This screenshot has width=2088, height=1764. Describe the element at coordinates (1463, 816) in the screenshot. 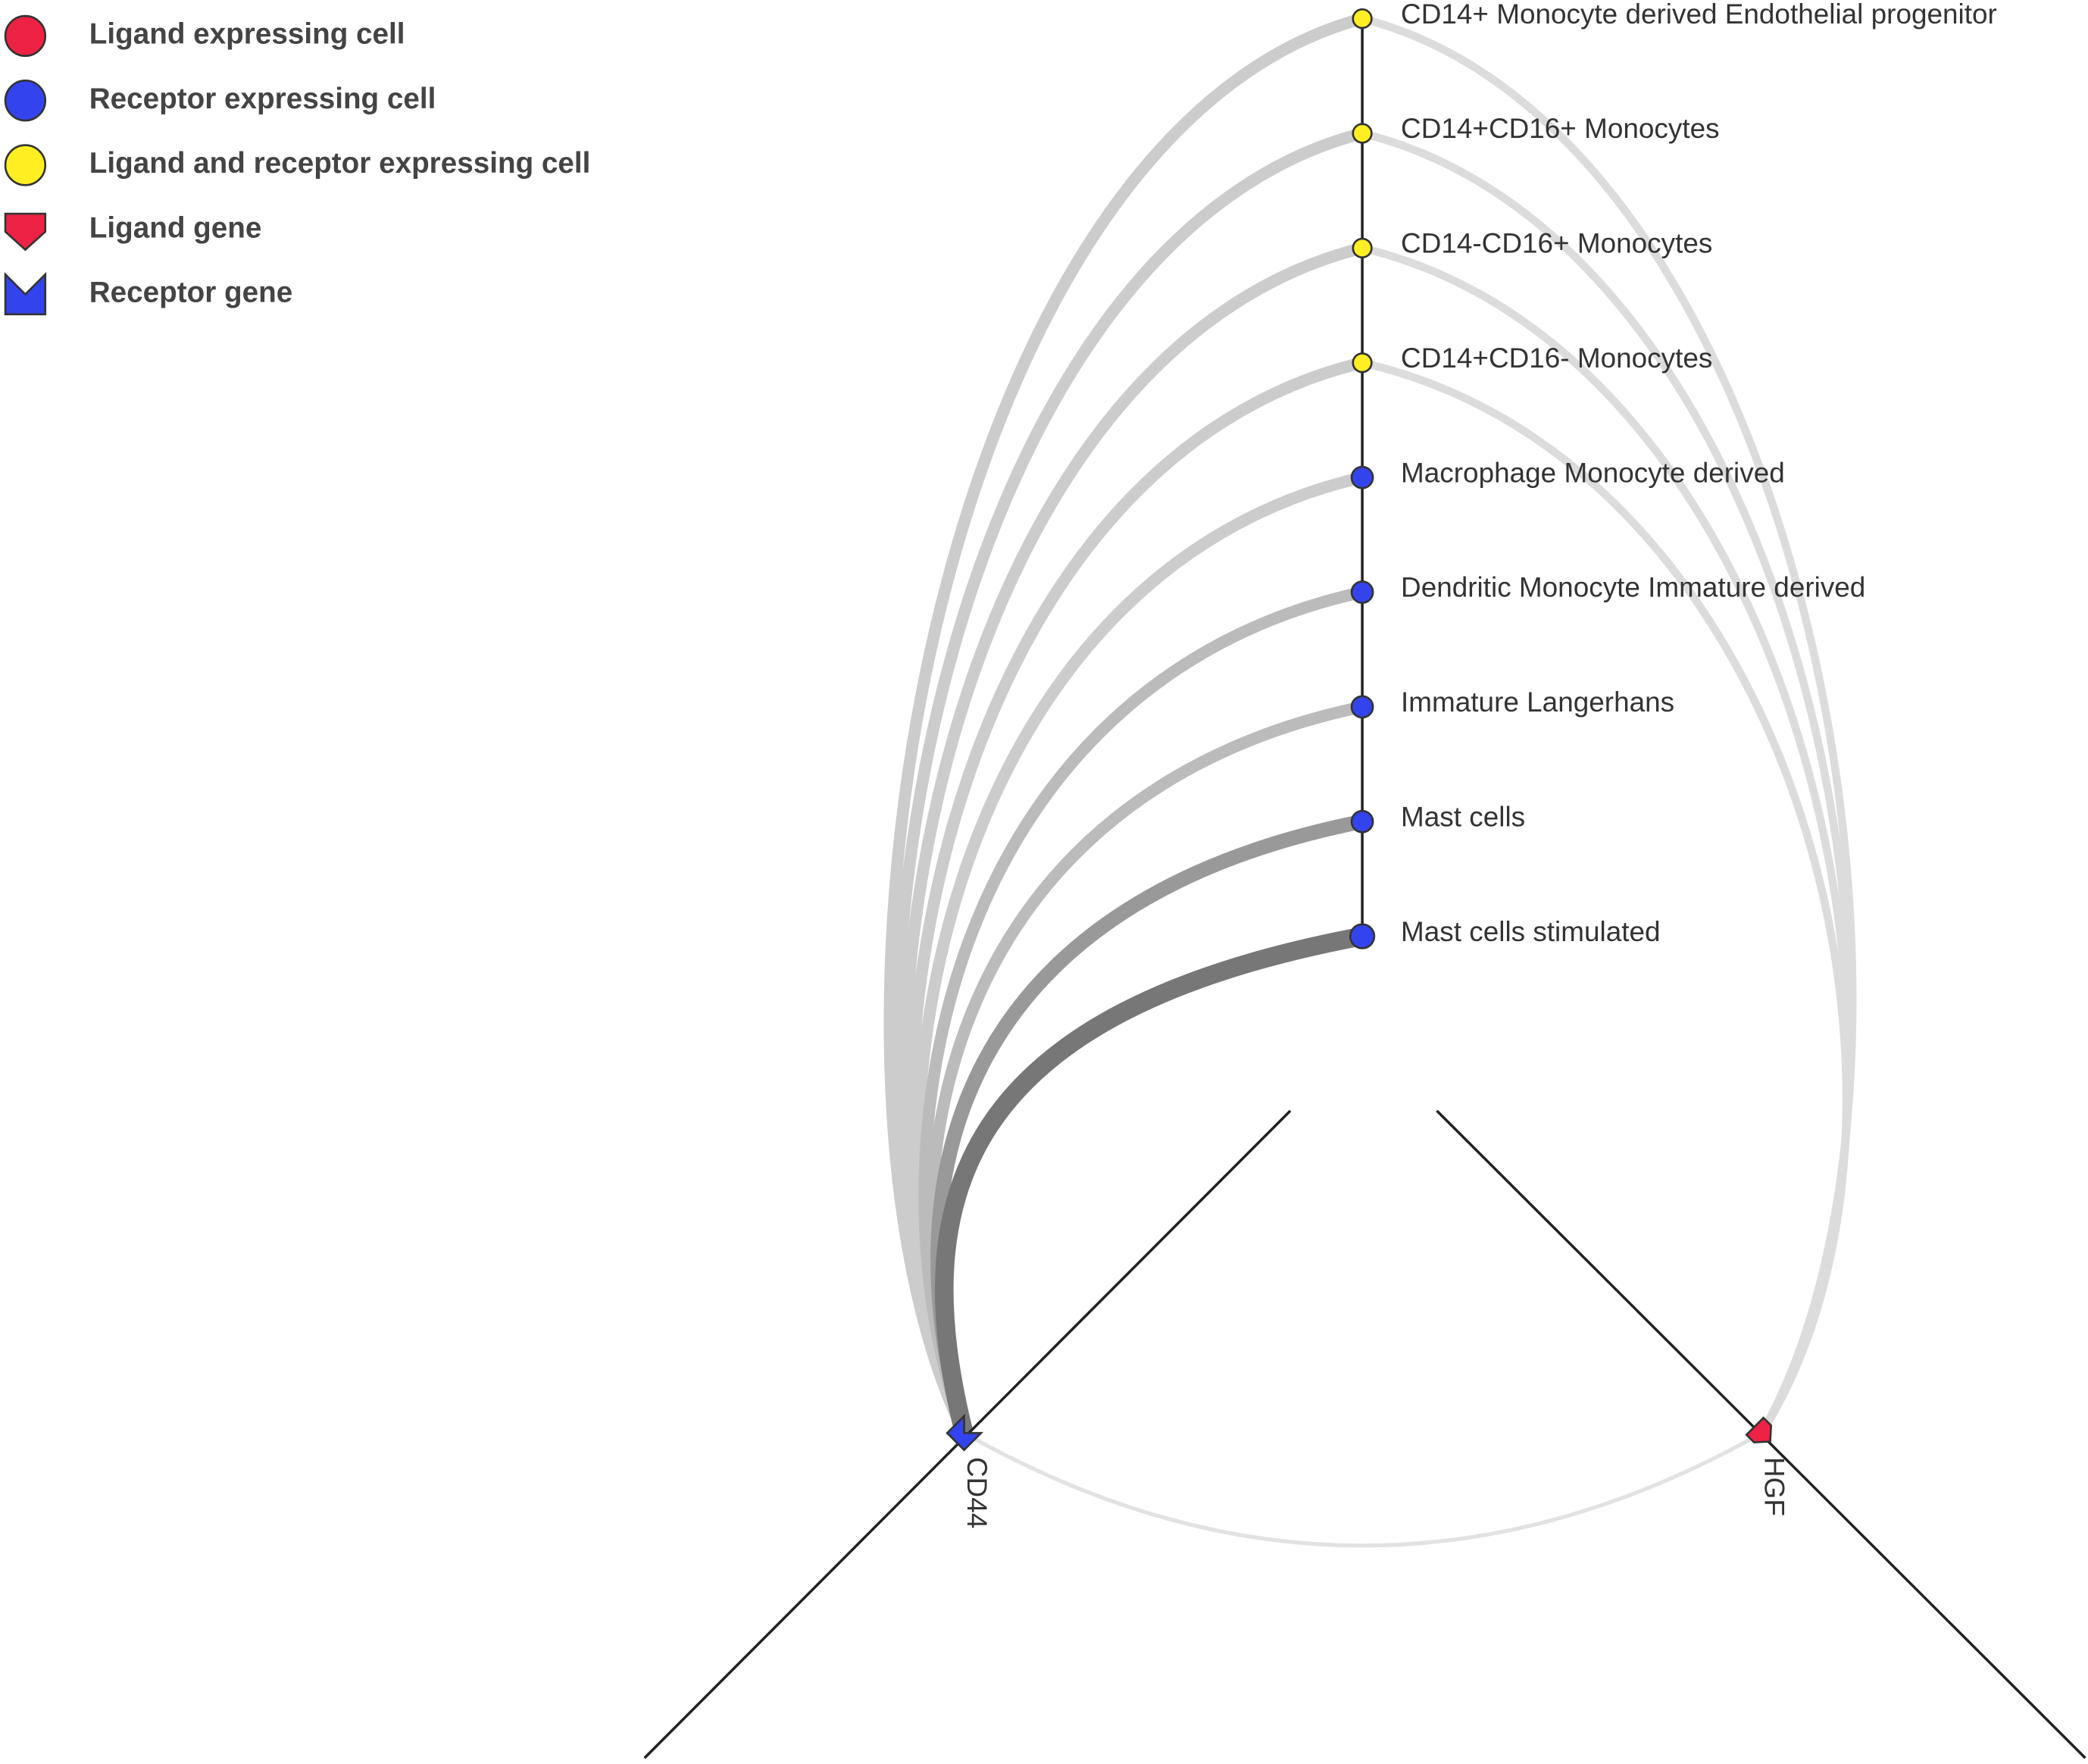

I see `cell-label: Mast cells` at that location.